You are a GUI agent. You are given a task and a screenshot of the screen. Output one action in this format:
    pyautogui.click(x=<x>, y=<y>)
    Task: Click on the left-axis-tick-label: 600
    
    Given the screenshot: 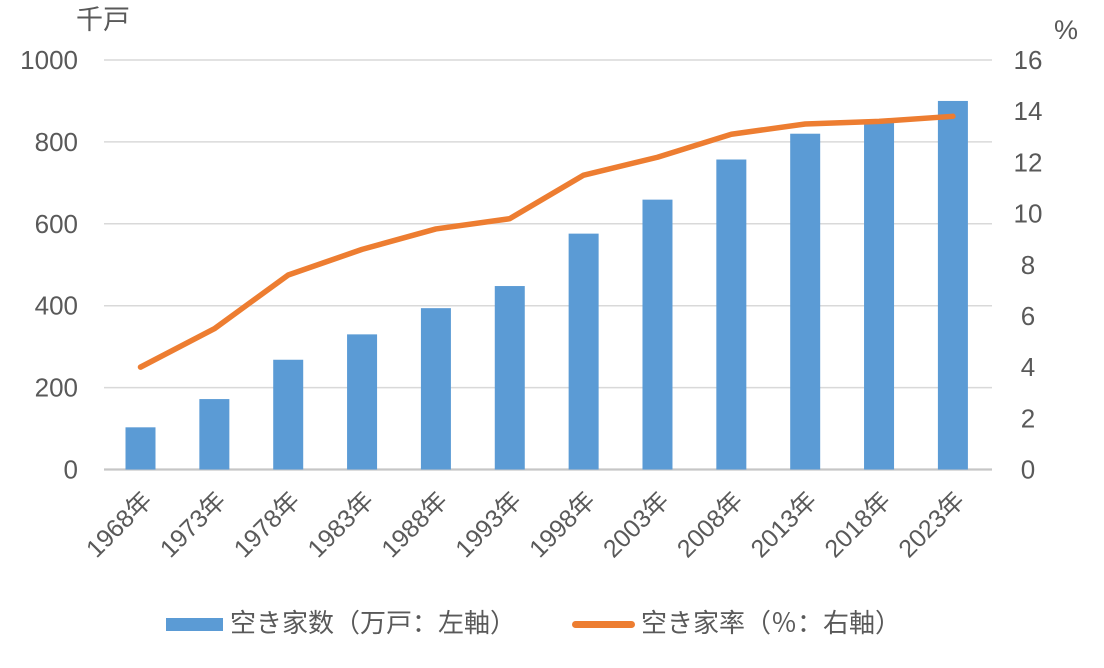 What is the action you would take?
    pyautogui.click(x=56, y=224)
    